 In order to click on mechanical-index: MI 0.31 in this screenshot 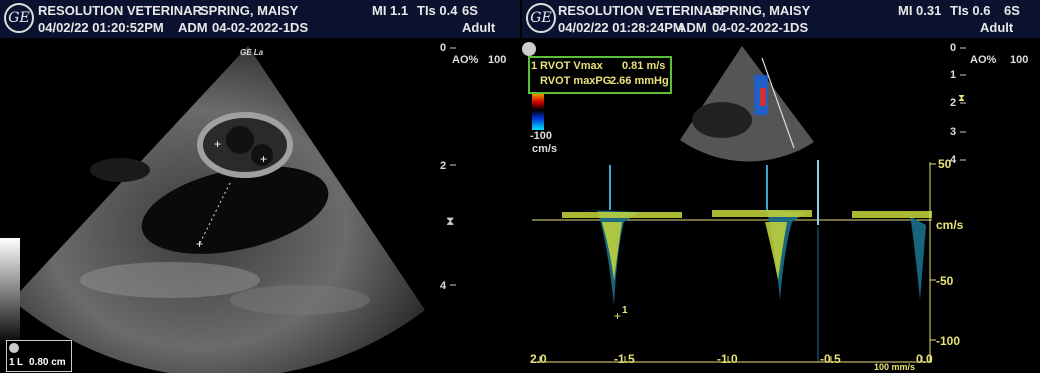, I will do `click(920, 10)`.